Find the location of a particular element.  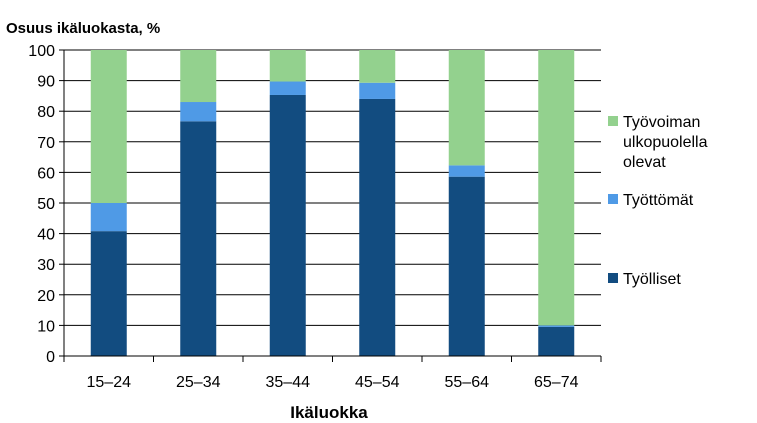

x-tick-label: 45–54 is located at coordinates (377, 382).